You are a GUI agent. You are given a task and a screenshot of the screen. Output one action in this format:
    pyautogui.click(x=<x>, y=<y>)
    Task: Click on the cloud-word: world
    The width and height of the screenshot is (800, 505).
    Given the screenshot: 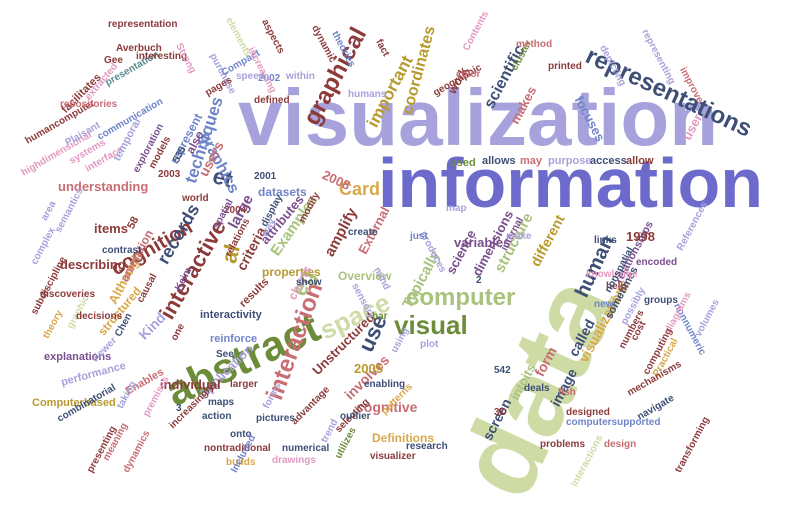 What is the action you would take?
    pyautogui.click(x=195, y=198)
    